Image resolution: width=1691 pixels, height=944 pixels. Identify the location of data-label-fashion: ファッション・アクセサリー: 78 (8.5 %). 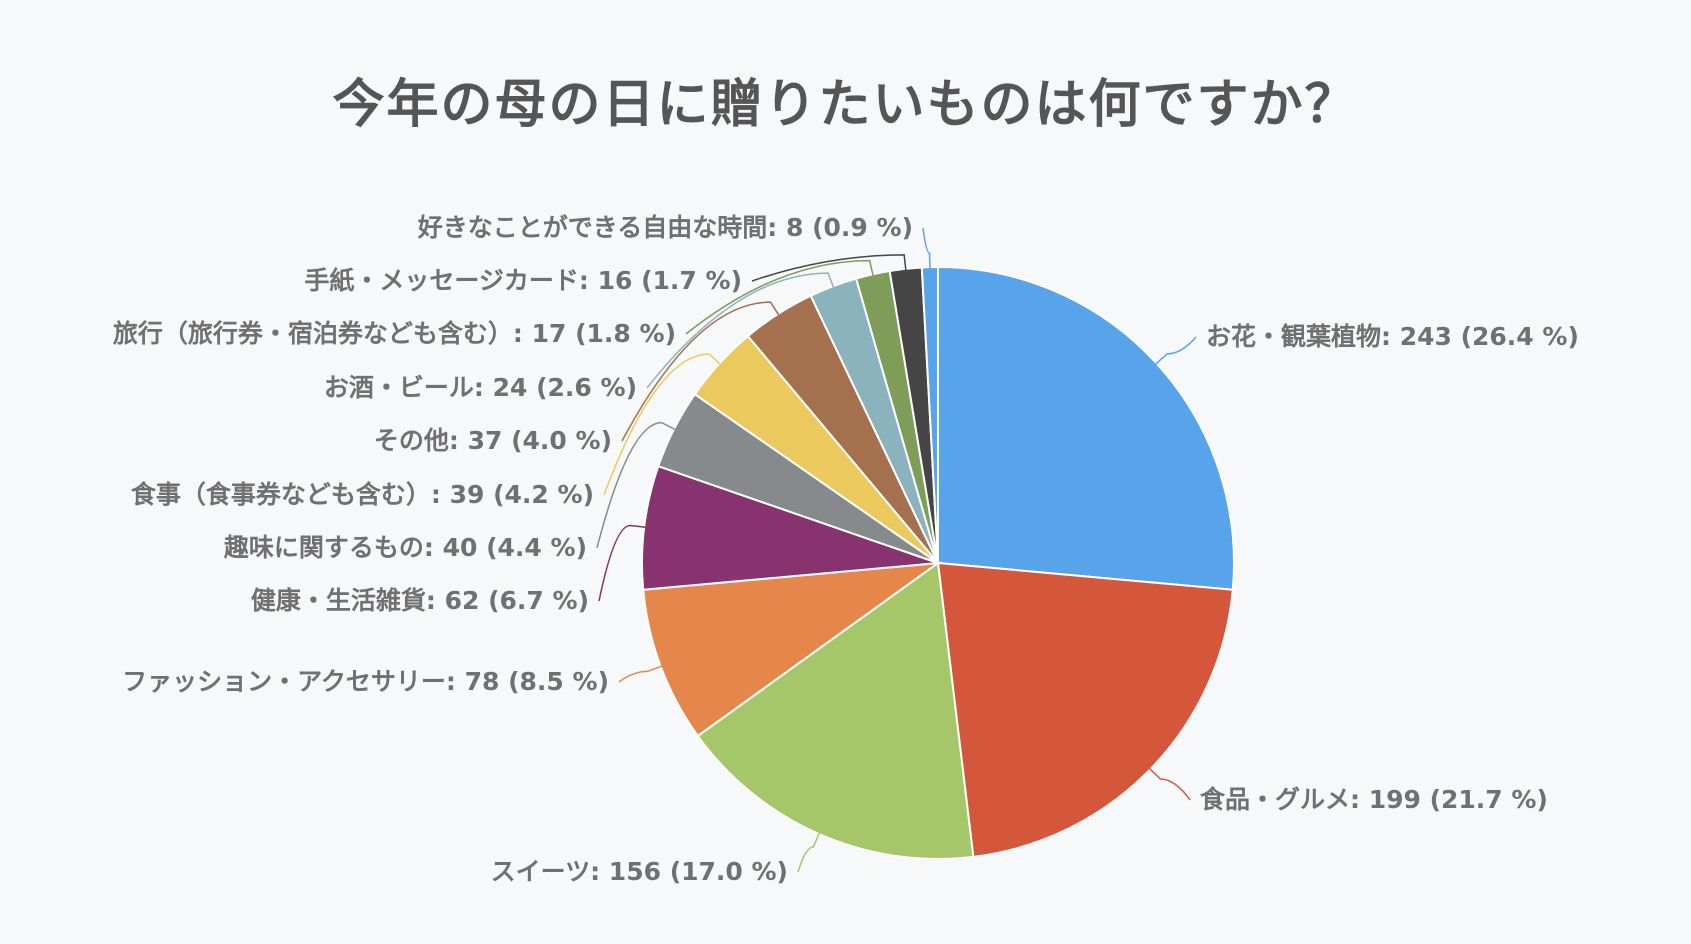
(365, 681).